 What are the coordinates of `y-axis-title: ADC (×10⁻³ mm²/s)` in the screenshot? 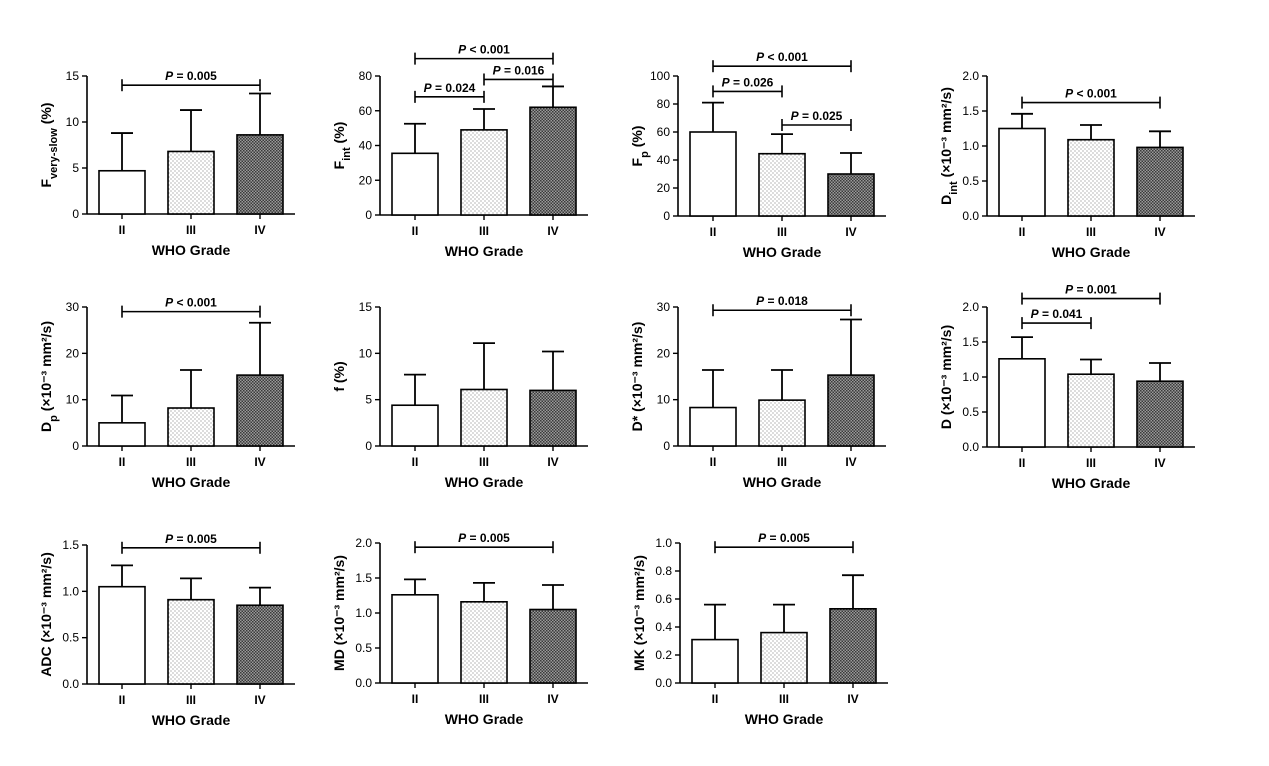 It's located at (46, 614).